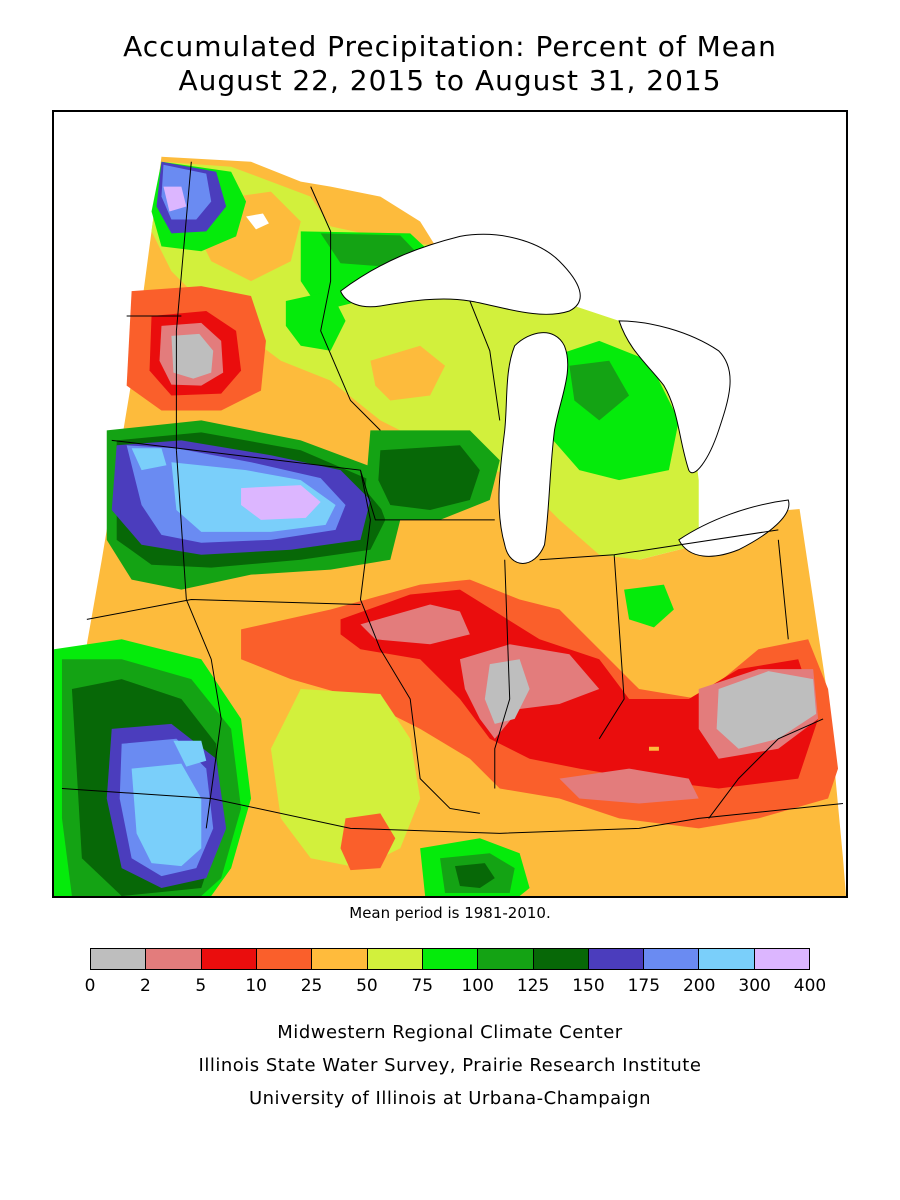 The width and height of the screenshot is (900, 1200). Describe the element at coordinates (822, 698) in the screenshot. I see `outside-projection-right` at that location.